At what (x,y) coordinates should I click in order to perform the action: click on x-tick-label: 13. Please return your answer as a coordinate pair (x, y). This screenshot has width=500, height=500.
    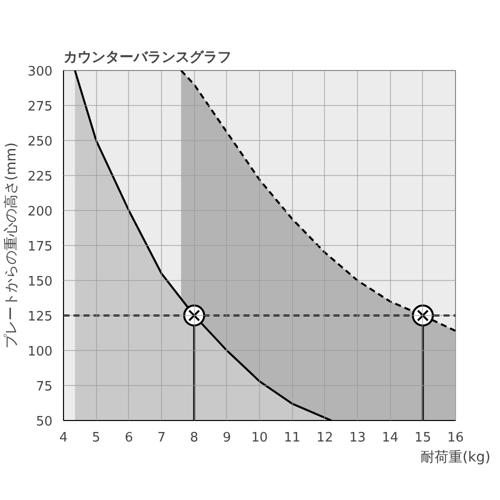
    Looking at the image, I should click on (357, 438).